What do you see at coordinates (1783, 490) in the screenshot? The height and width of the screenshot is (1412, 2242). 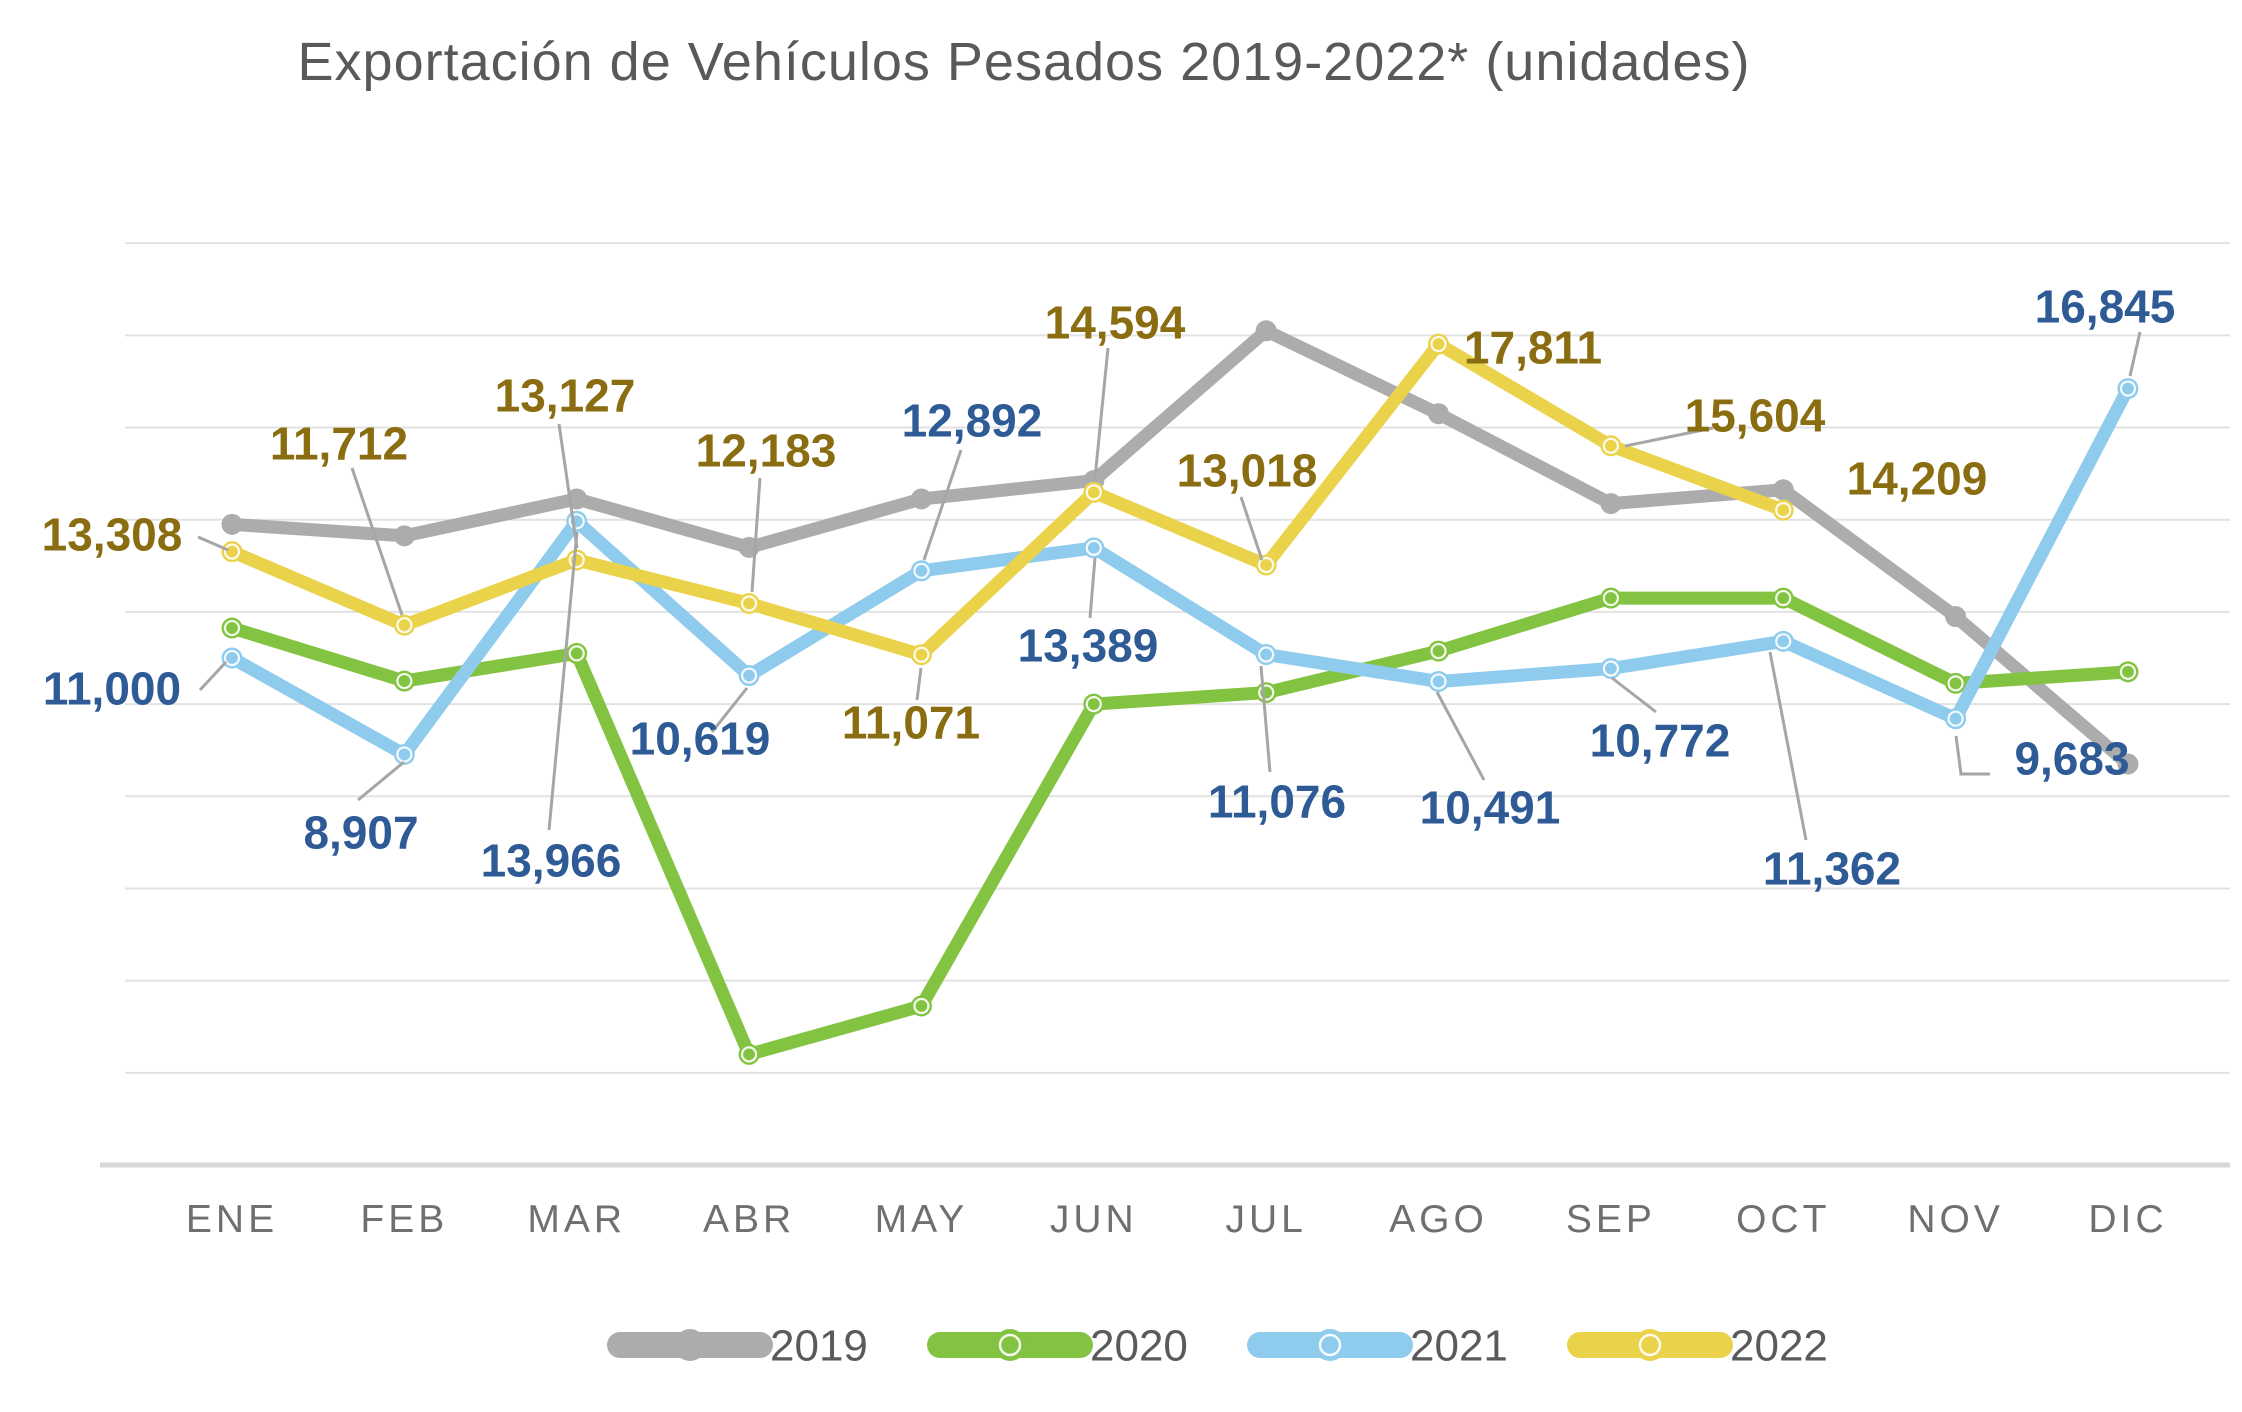 I see `data-point-2019-OCT` at bounding box center [1783, 490].